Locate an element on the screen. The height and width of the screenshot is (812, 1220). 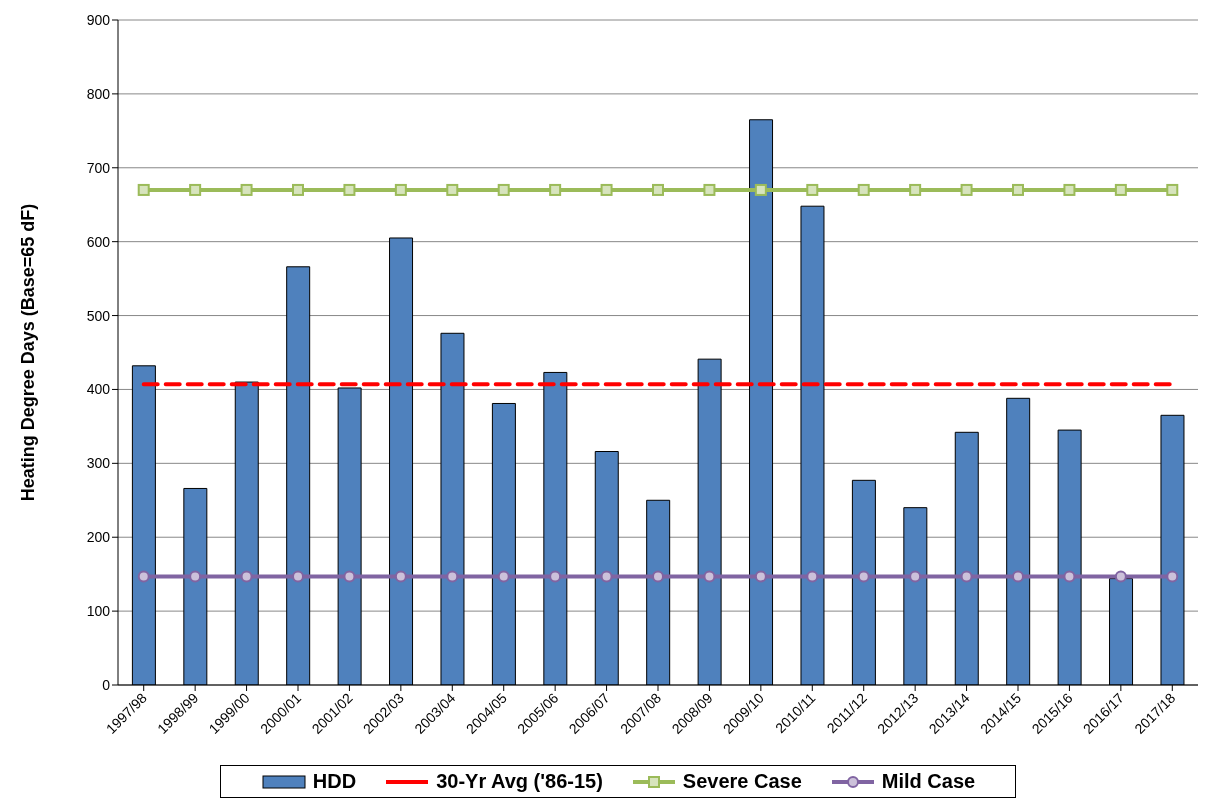
y-tick-label: 400 is located at coordinates (98, 389).